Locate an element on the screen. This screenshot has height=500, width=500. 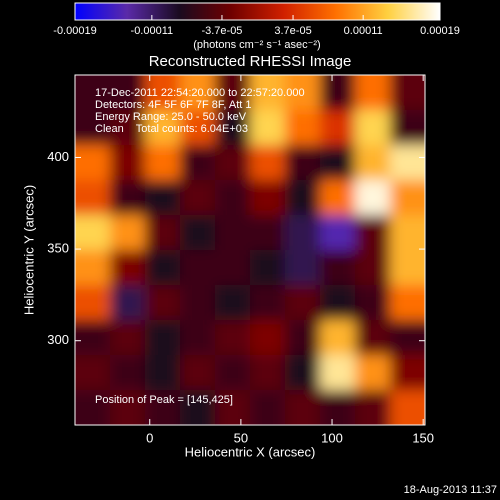
timestamp: 18-Aug-2013 11:37 is located at coordinates (450, 490).